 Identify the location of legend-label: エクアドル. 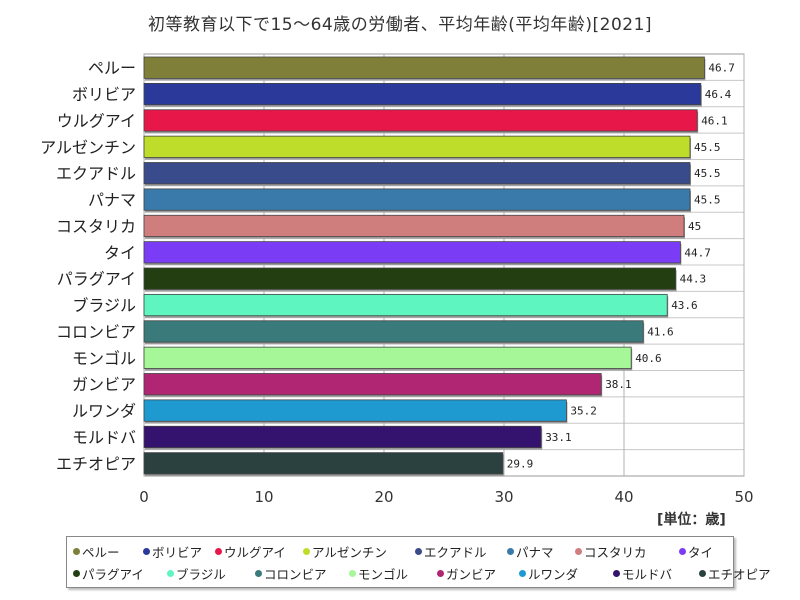
(455, 552).